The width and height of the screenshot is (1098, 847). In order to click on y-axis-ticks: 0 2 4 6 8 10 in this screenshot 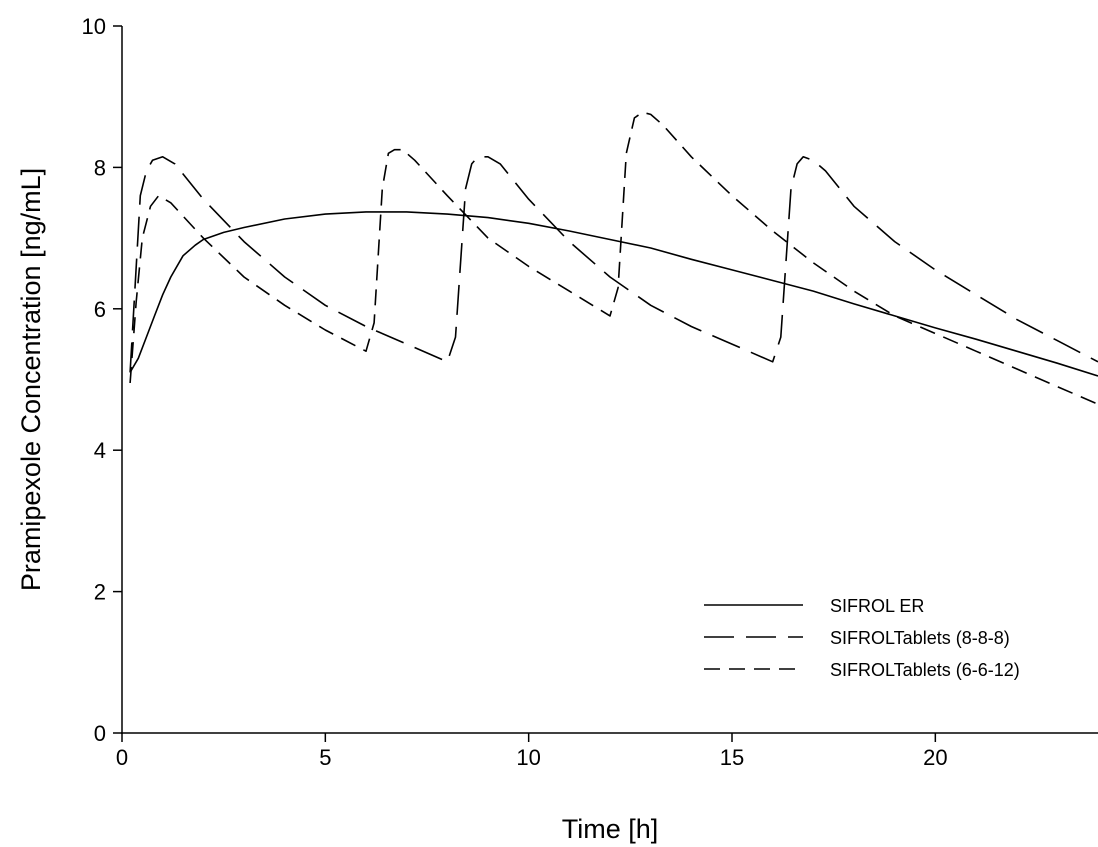, I will do `click(102, 380)`.